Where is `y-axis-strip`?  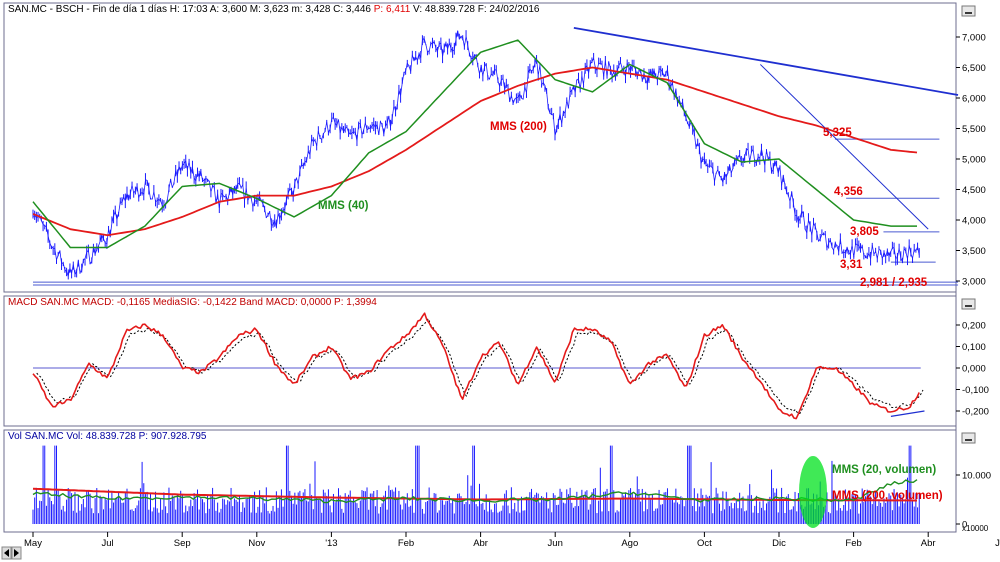 y-axis-strip is located at coordinates (976, 267).